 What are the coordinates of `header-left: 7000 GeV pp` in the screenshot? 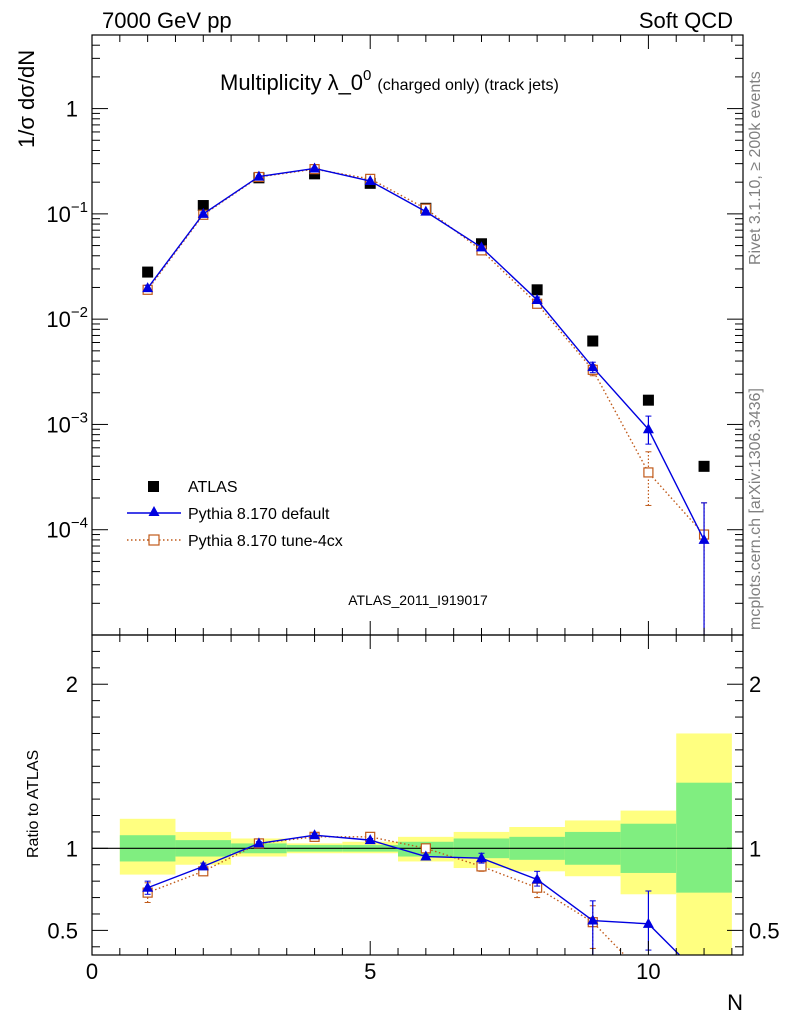 It's located at (167, 20).